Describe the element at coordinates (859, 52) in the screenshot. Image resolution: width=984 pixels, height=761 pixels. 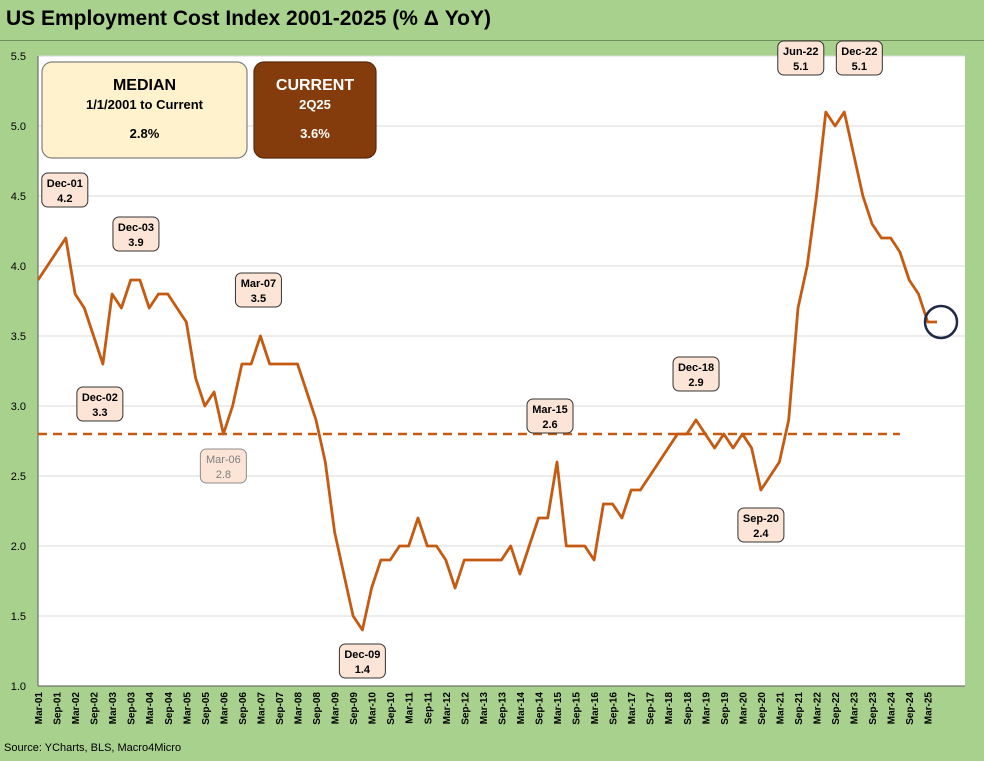
I see `callout-date: Dec-22` at that location.